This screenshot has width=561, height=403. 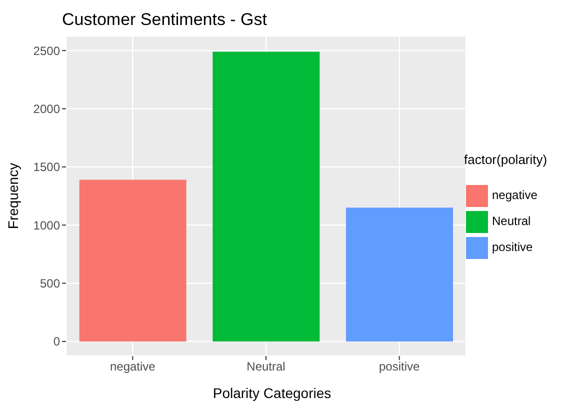 I want to click on x-tick-label: positive, so click(x=399, y=367).